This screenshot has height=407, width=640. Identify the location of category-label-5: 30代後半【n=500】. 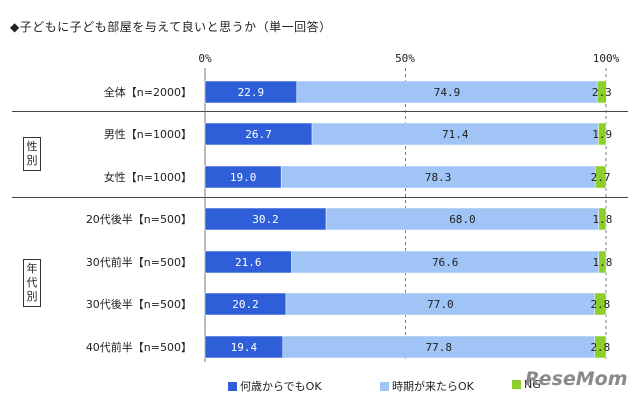
(138, 304).